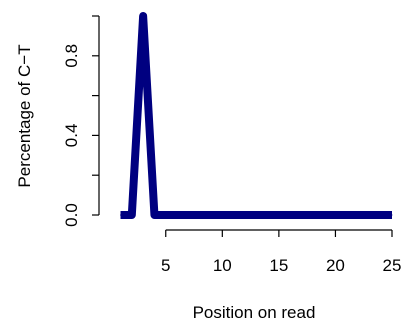 The image size is (402, 324). Describe the element at coordinates (71, 136) in the screenshot. I see `y-tick-label: 0.4` at that location.